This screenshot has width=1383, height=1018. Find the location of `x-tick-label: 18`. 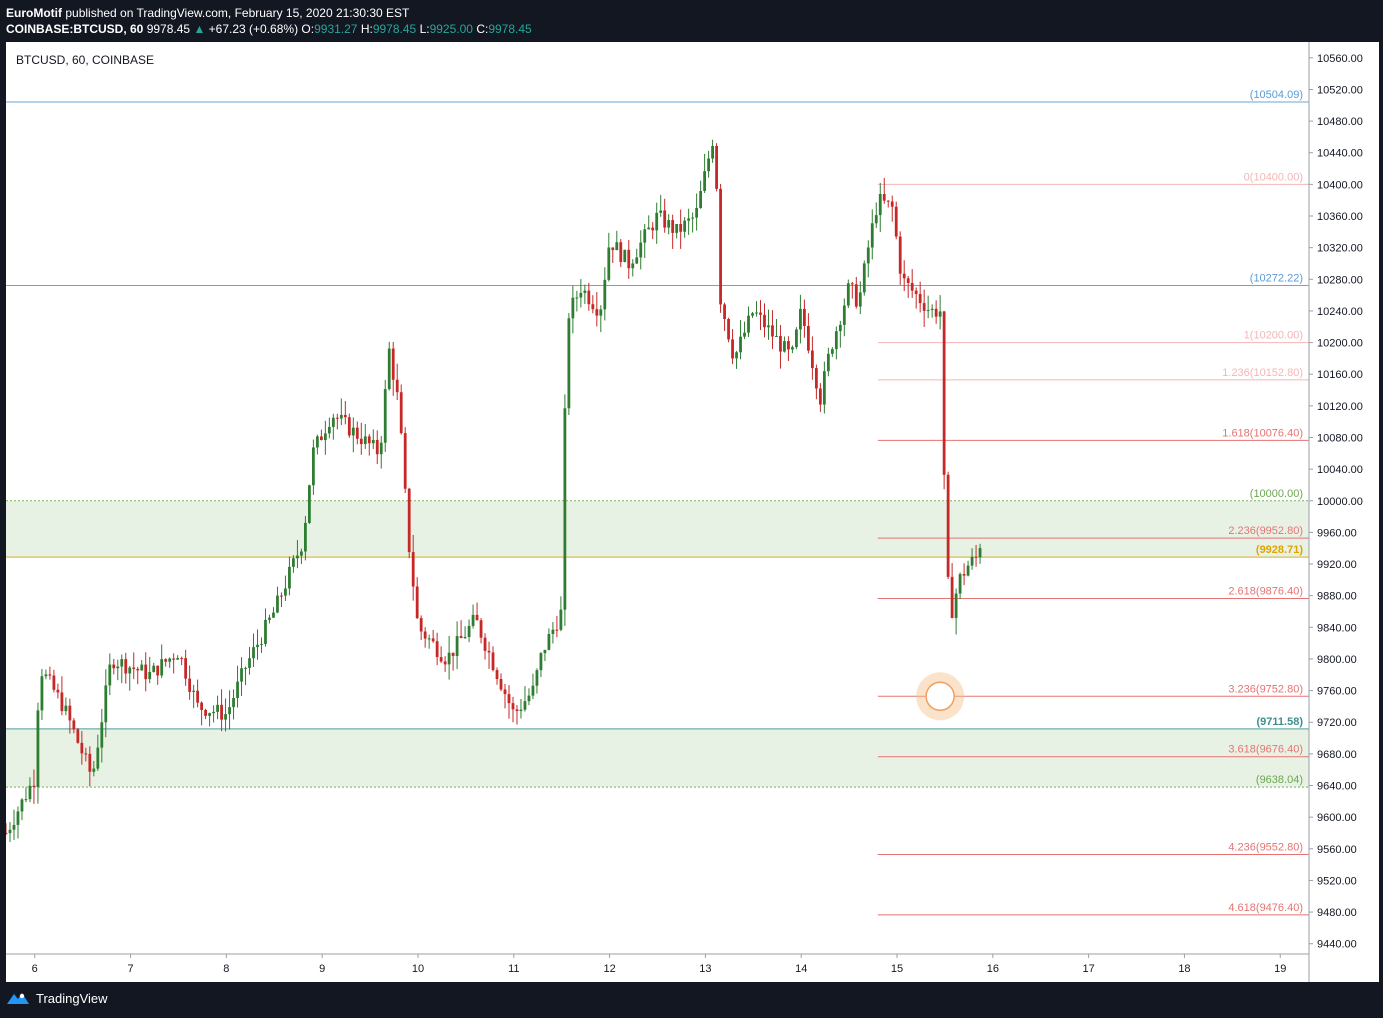

x-tick-label: 18 is located at coordinates (1184, 969).